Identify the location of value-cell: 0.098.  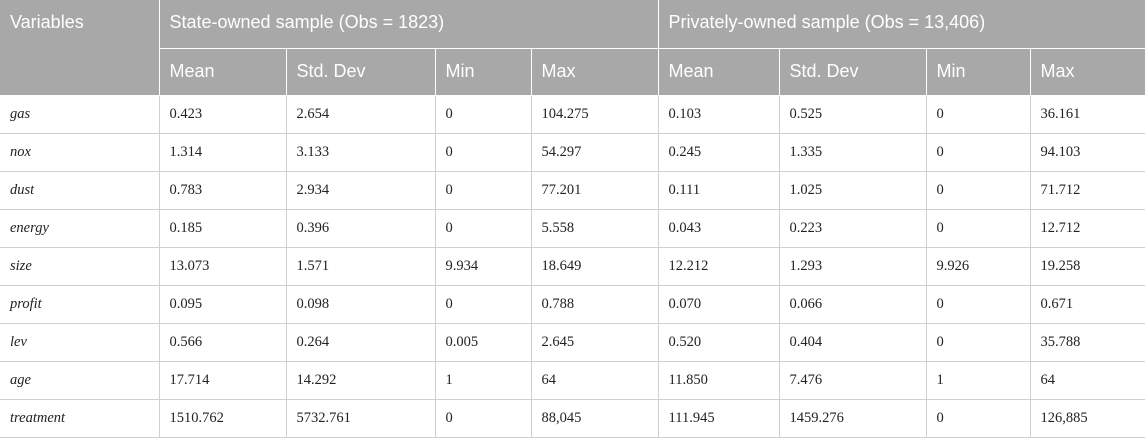
(361, 304).